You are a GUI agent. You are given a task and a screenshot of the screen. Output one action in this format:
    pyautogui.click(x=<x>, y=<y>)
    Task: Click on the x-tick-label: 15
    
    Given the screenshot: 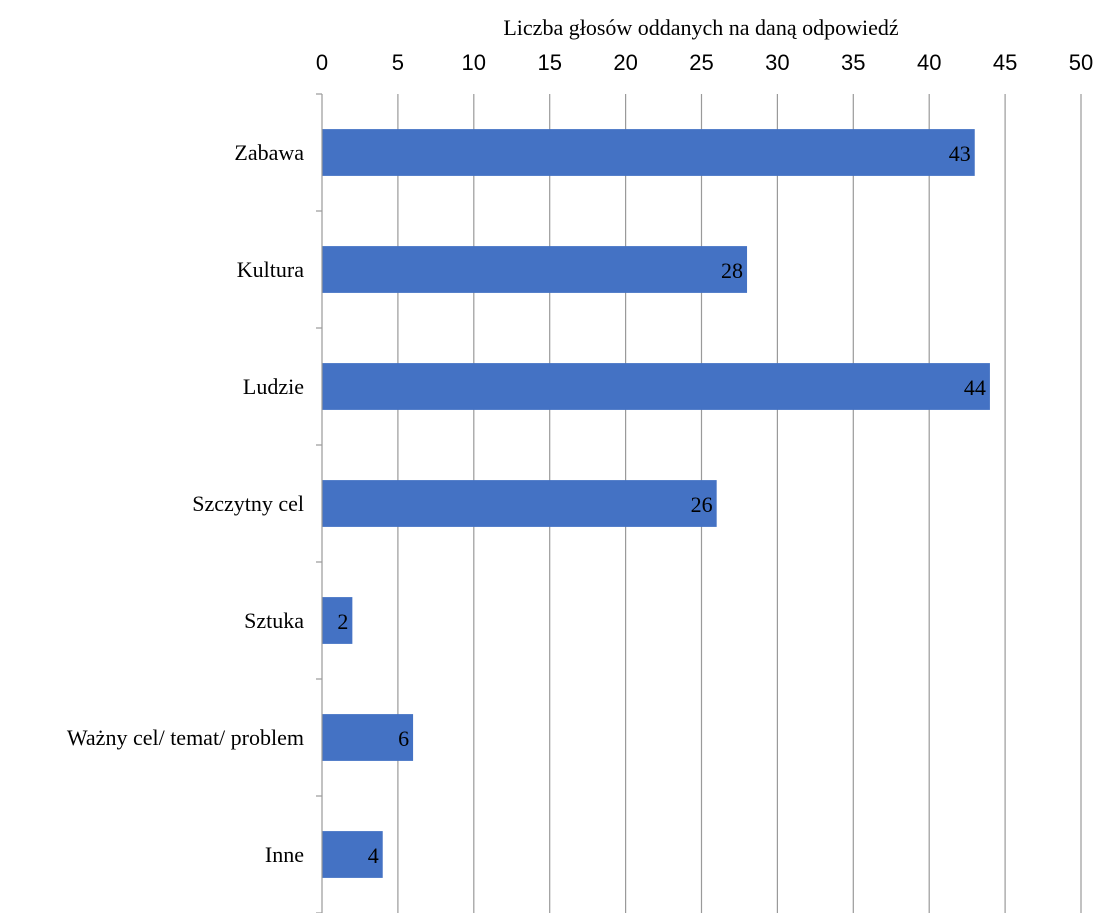 What is the action you would take?
    pyautogui.click(x=549, y=62)
    